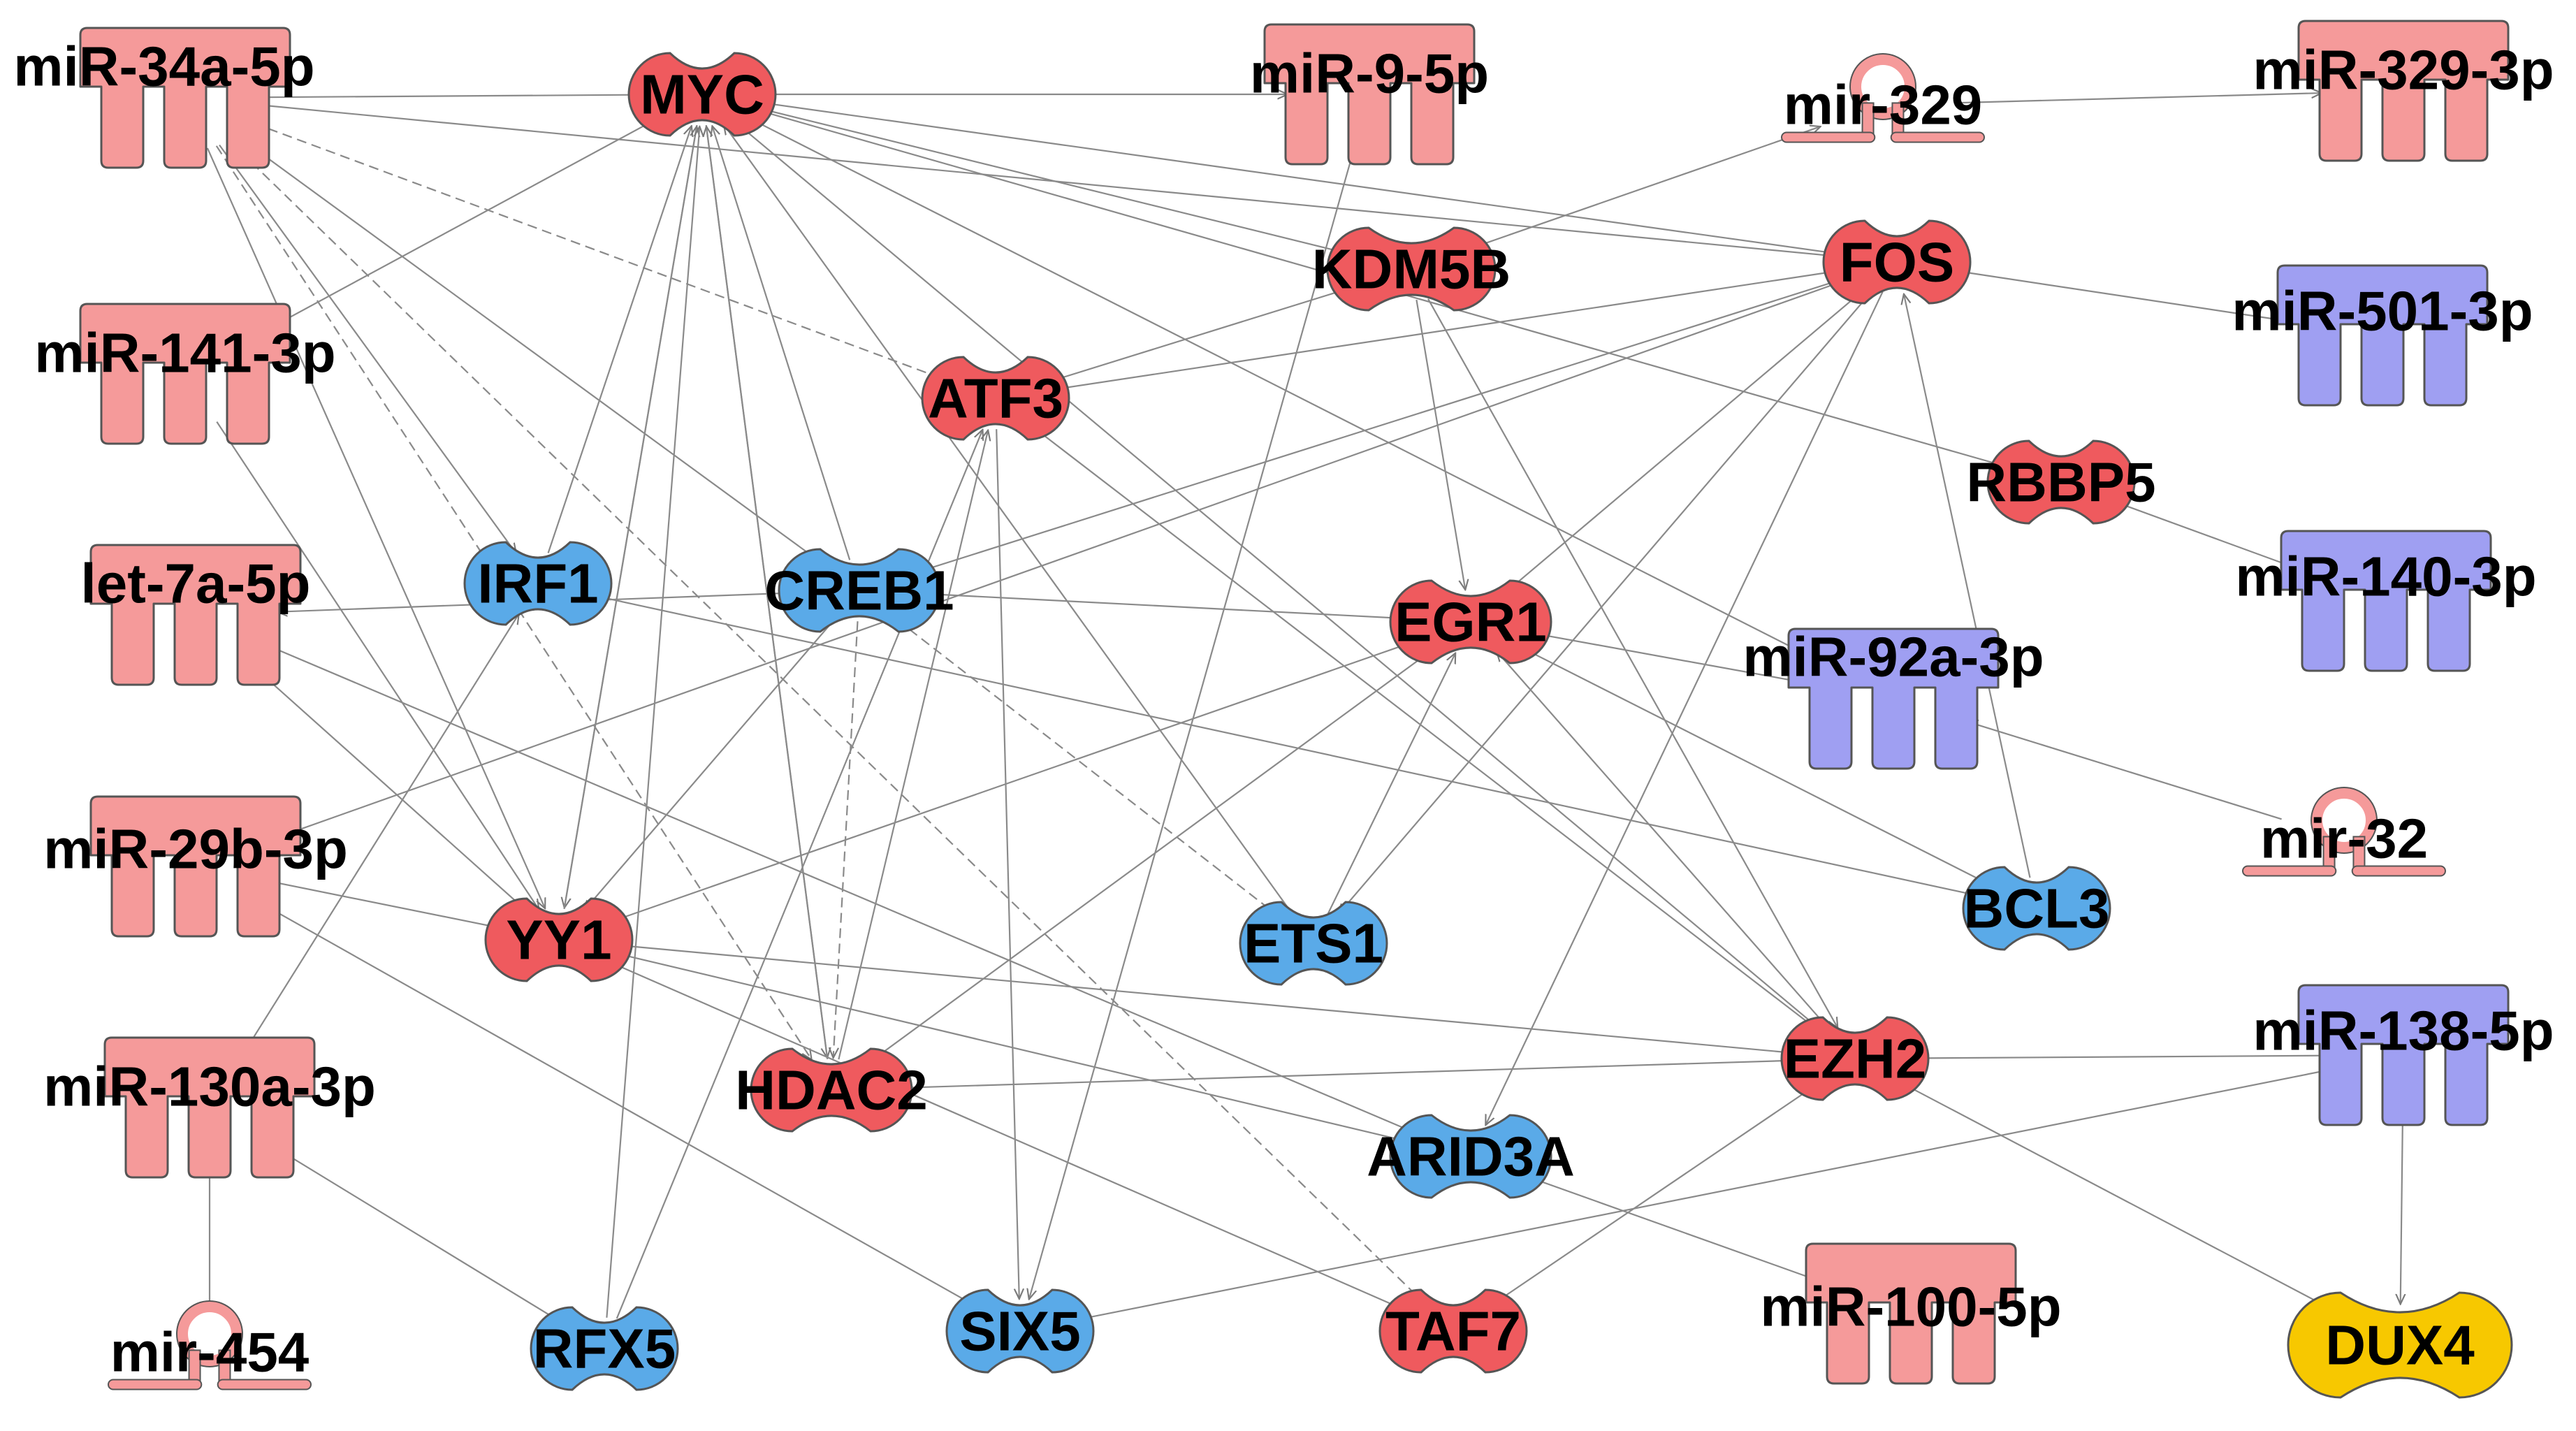  Describe the element at coordinates (1007, 864) in the screenshot. I see `edge-atf3-to-six5` at that location.